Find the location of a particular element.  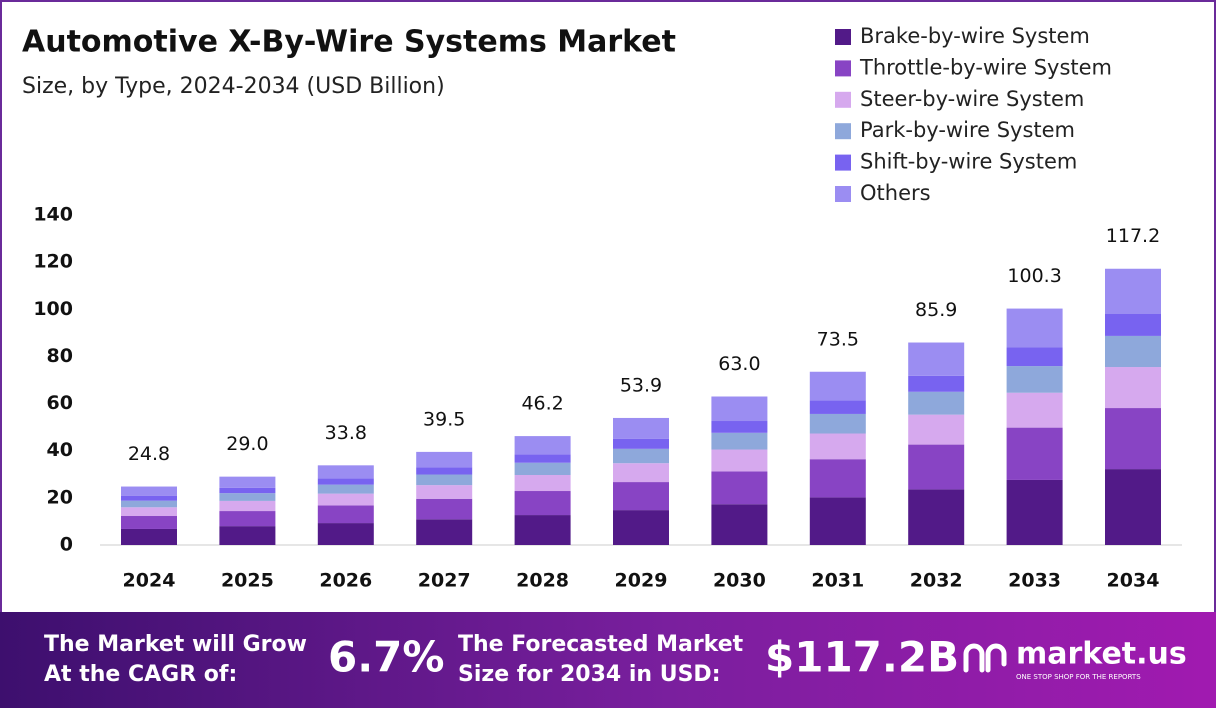

total-label: 85.9 is located at coordinates (936, 310).